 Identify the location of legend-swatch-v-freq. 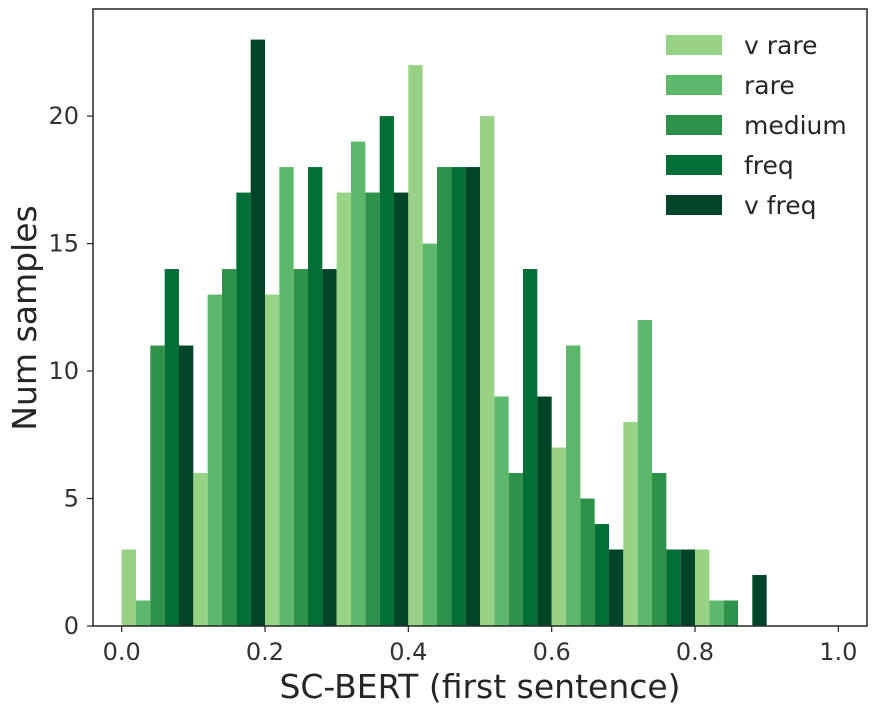
(694, 205).